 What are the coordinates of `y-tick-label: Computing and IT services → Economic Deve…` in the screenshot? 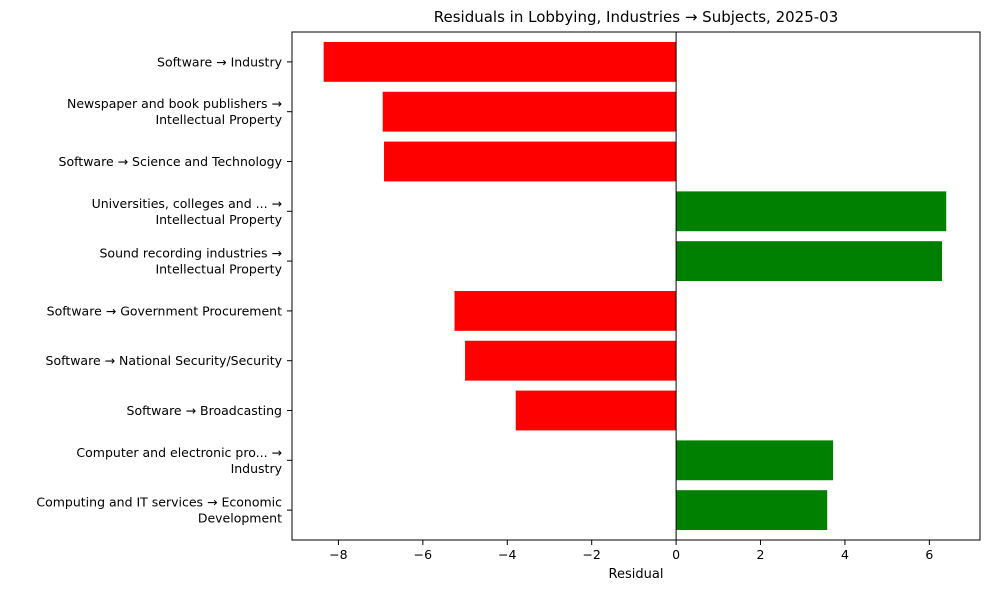 It's located at (159, 510).